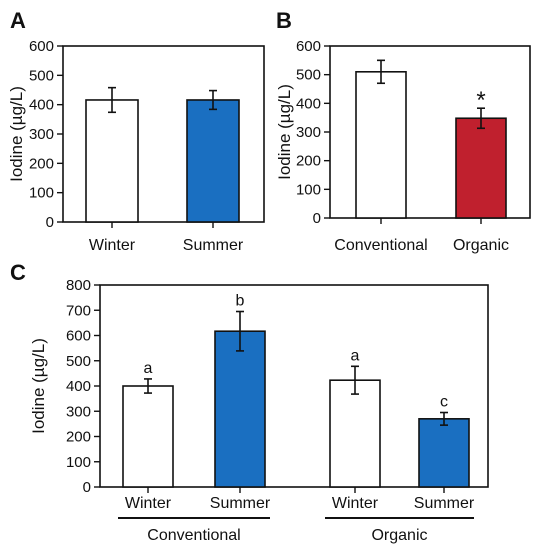  Describe the element at coordinates (193, 535) in the screenshot. I see `group-label: Conventional` at that location.